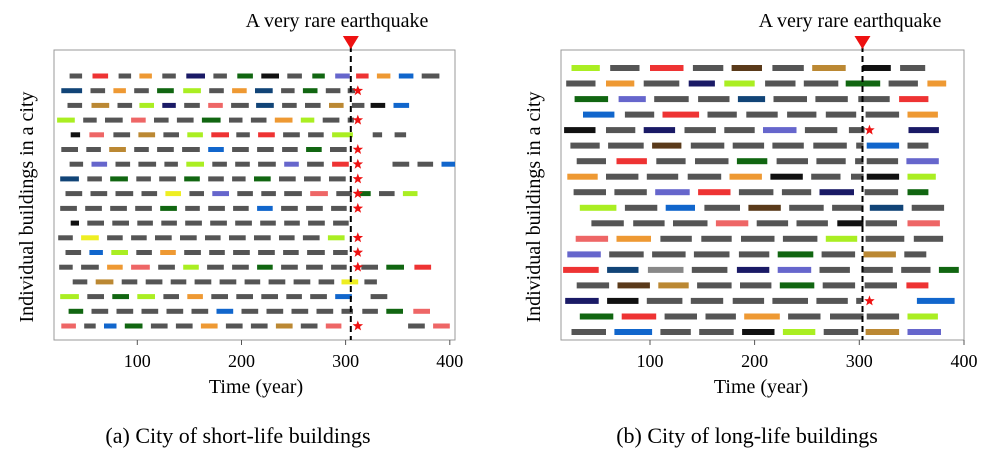 This screenshot has height=451, width=982. I want to click on x-tick-label: 200, so click(241, 361).